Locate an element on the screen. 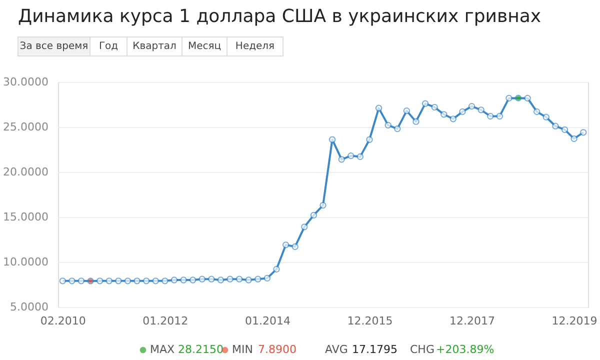 The image size is (600, 360). text: MAX is located at coordinates (163, 349).